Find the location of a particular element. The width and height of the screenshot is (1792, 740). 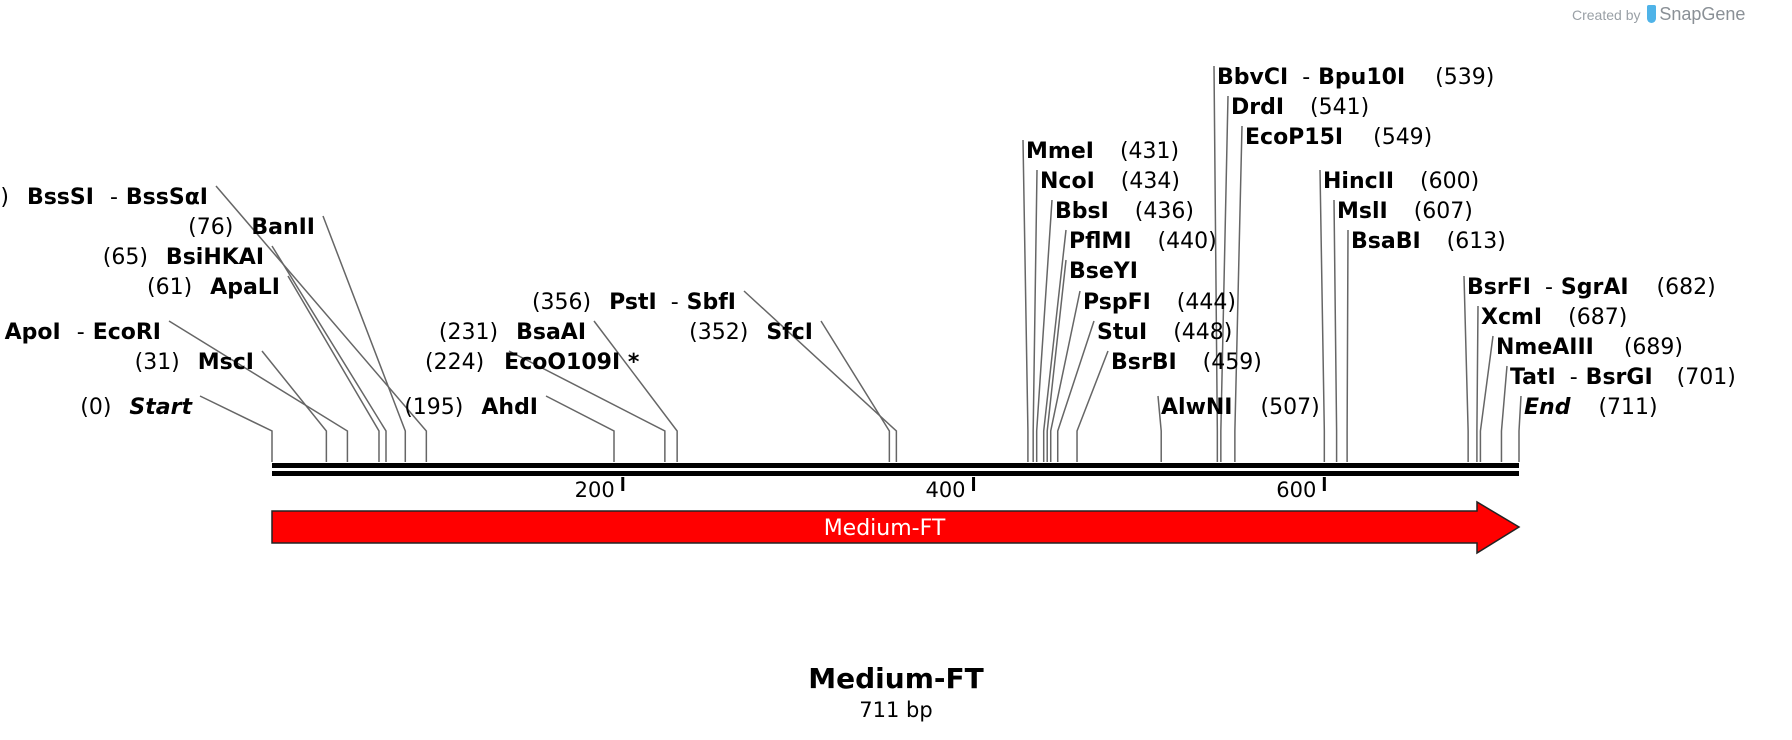

feature-arrow-shape is located at coordinates (896, 527).